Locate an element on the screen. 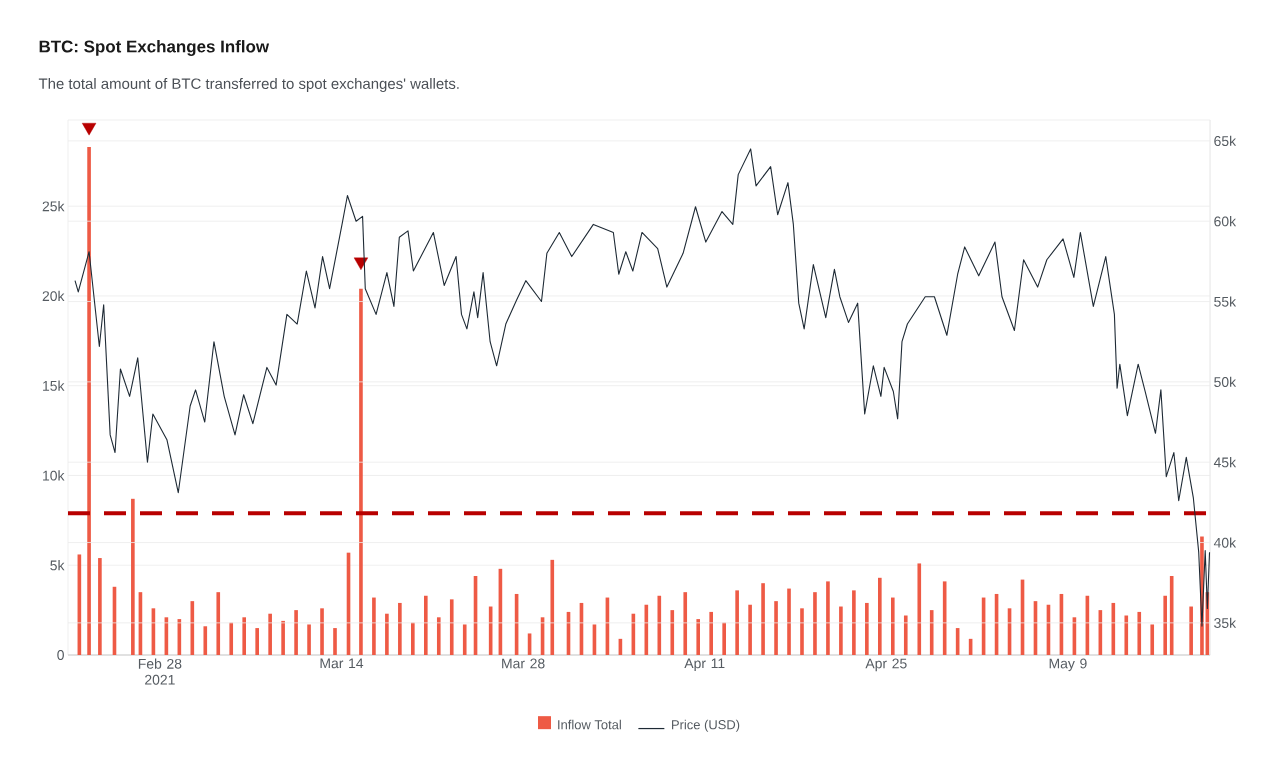 Image resolution: width=1280 pixels, height=776 pixels. x-tick-label: Apr 25 is located at coordinates (886, 665).